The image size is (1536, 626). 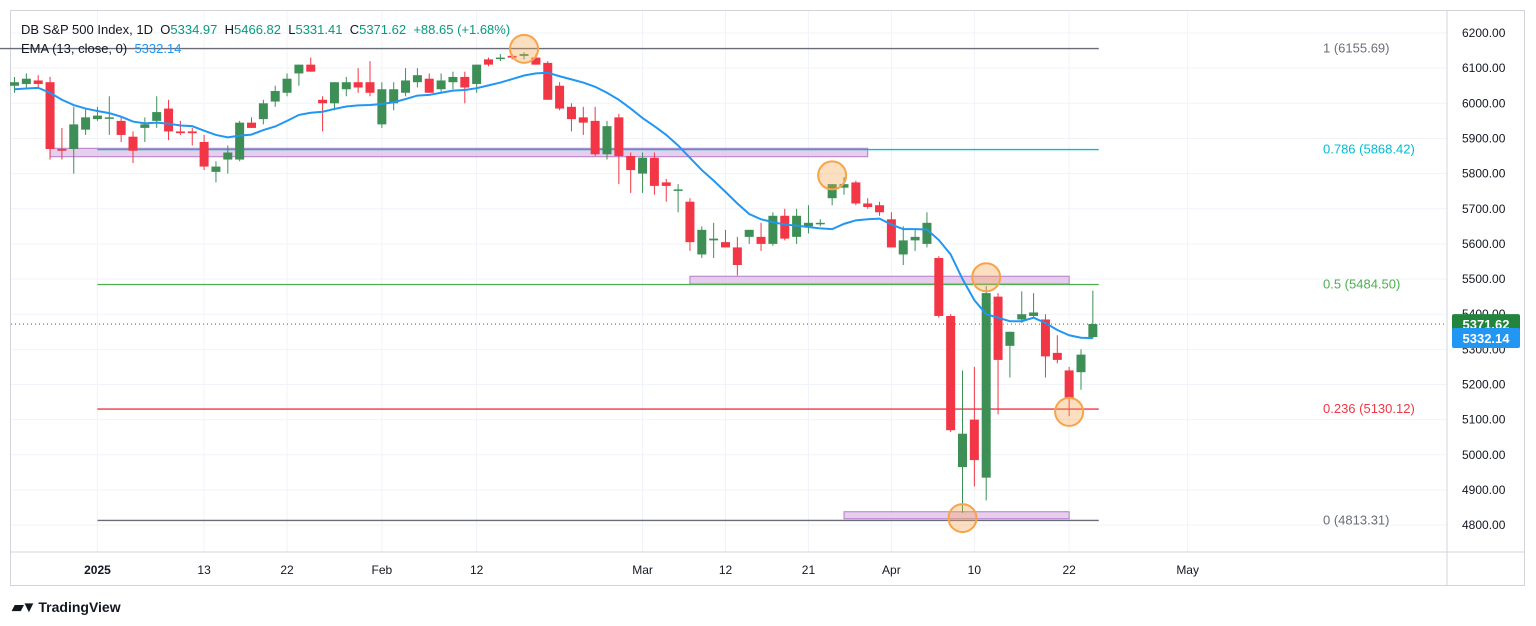 What do you see at coordinates (1484, 455) in the screenshot?
I see `y-tick-label: 5000.00` at bounding box center [1484, 455].